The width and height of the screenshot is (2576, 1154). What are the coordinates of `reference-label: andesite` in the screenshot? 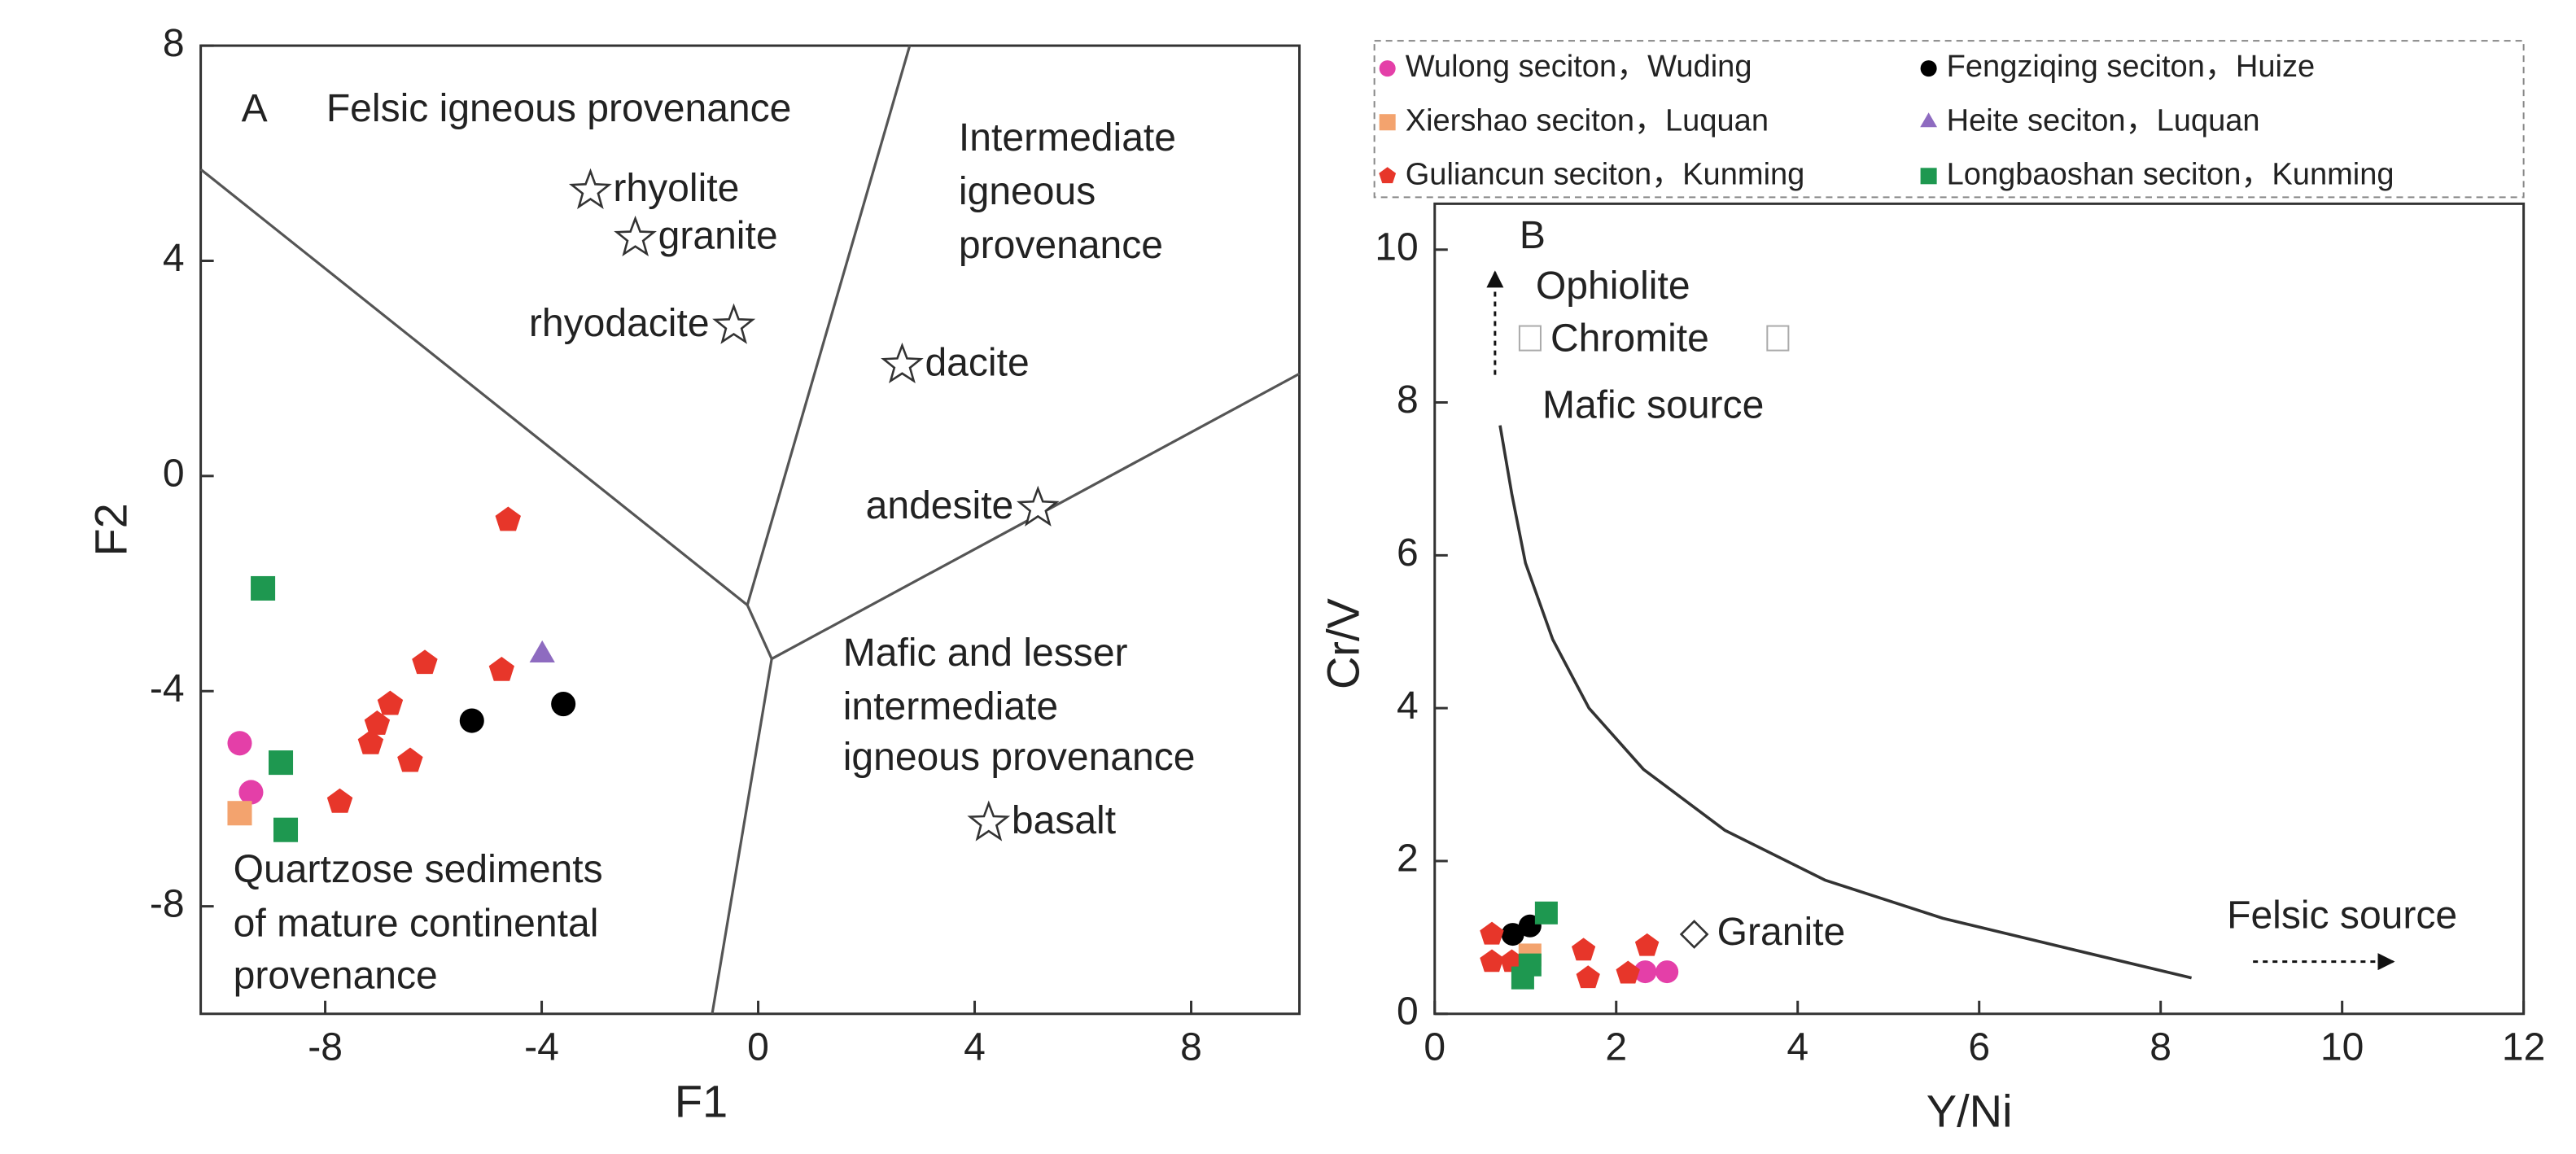 It's located at (940, 505).